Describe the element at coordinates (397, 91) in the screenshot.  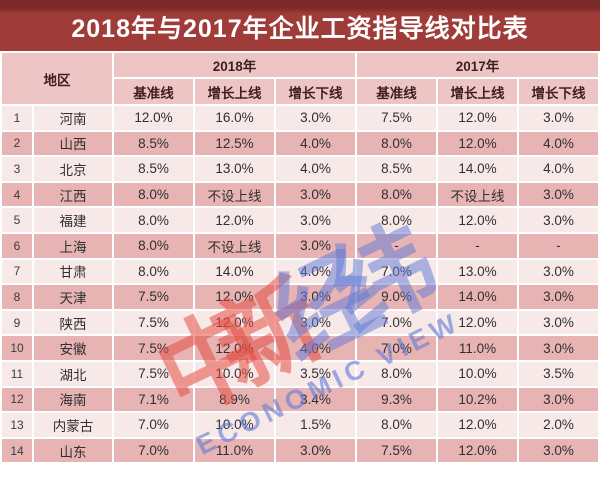
I see `header-2017-baseline: 基准线` at that location.